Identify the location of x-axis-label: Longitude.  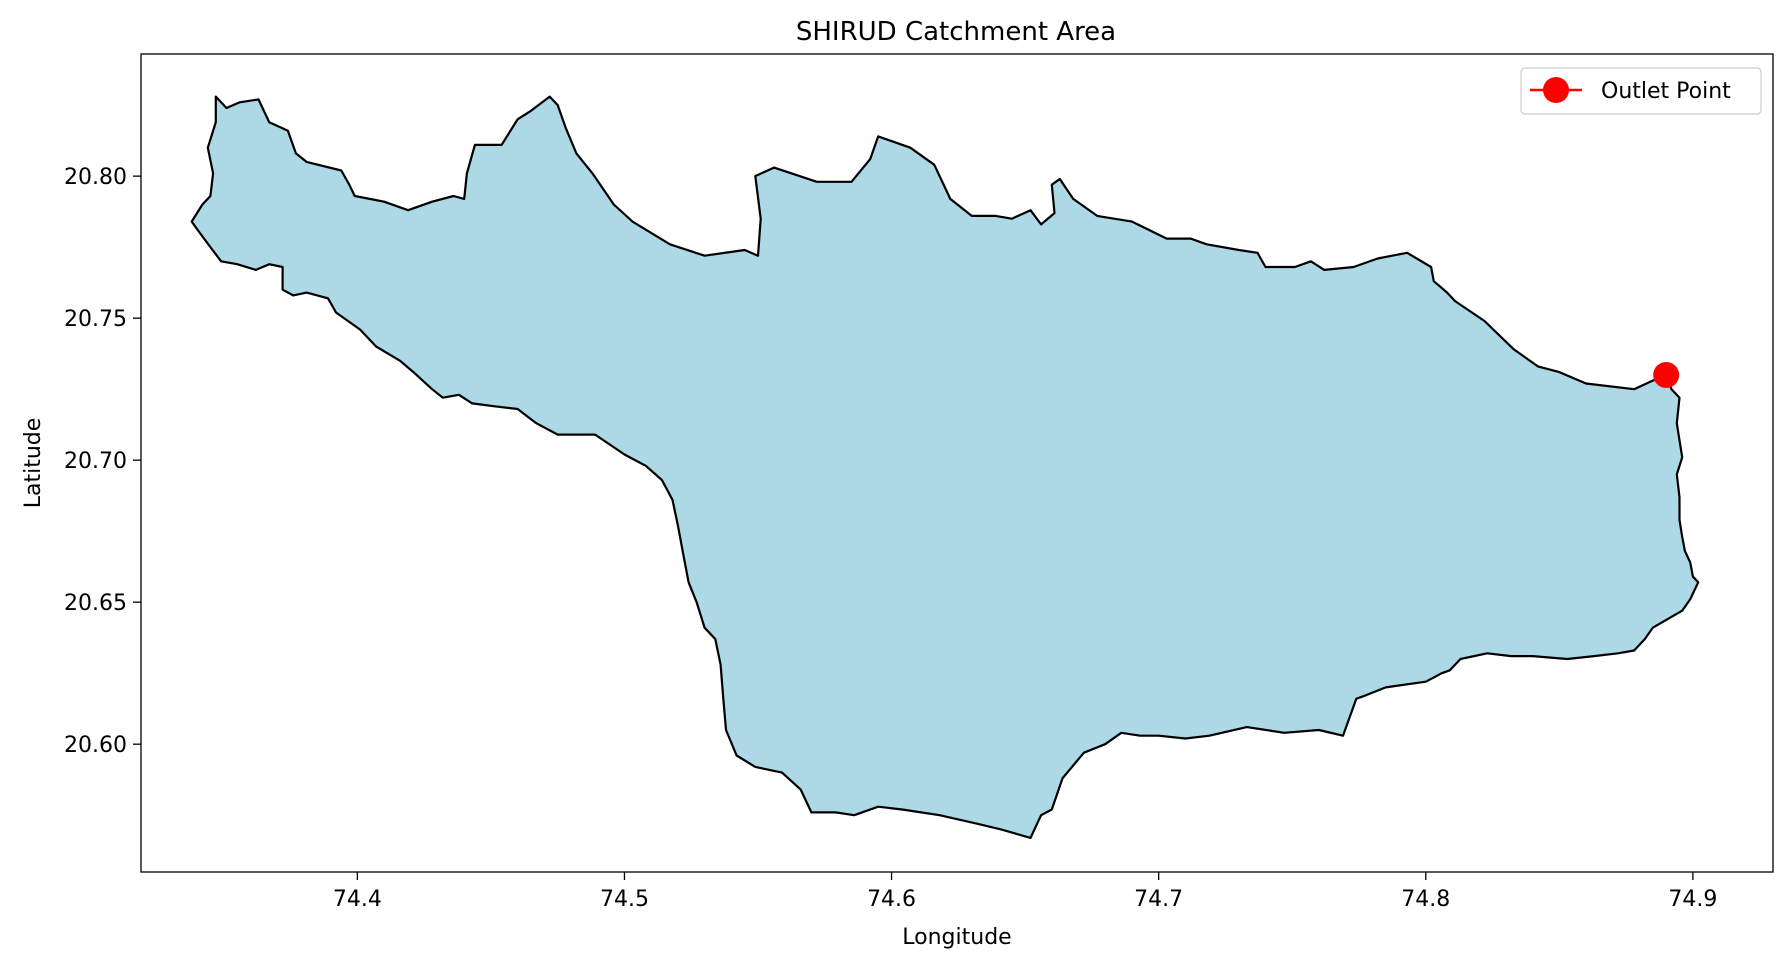
(956, 937).